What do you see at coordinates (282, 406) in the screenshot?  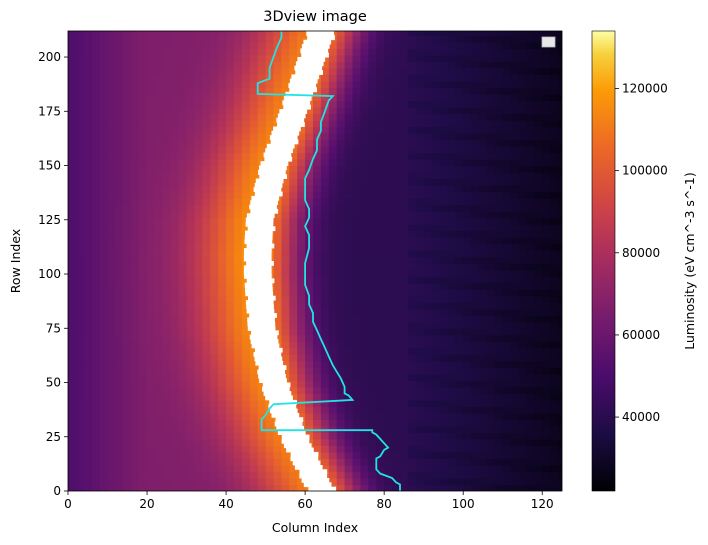 I see `band-cell` at bounding box center [282, 406].